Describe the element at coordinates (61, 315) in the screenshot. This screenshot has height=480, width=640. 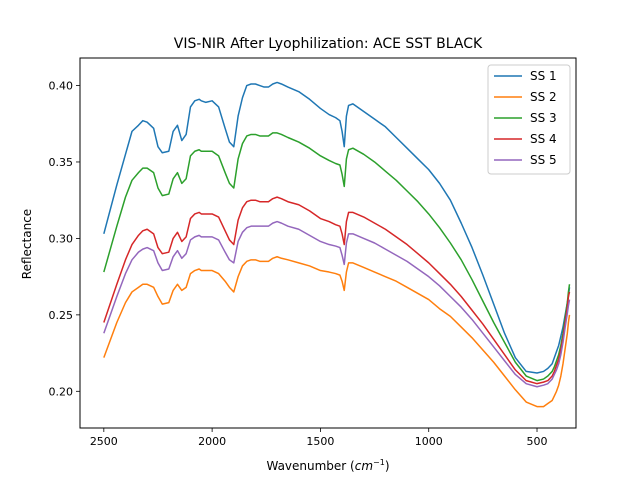
I see `y-tick-label: 0.25` at that location.